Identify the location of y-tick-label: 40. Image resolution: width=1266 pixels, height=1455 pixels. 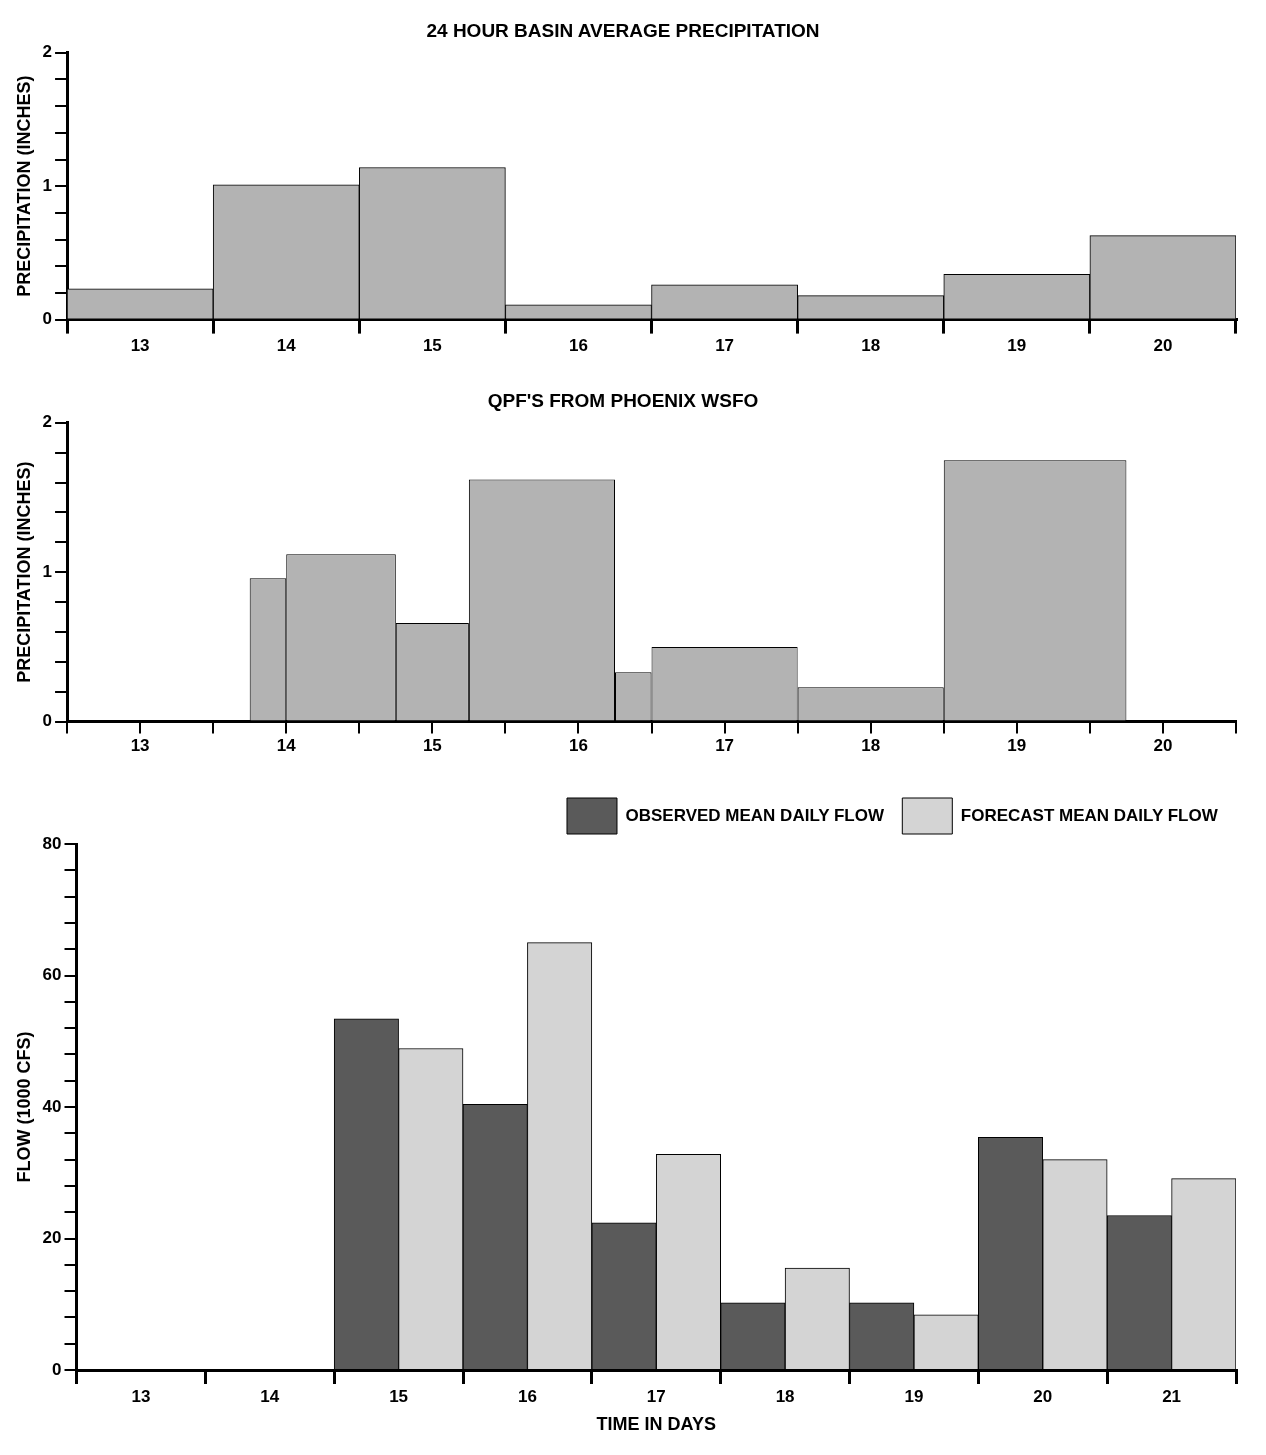
(52, 1106).